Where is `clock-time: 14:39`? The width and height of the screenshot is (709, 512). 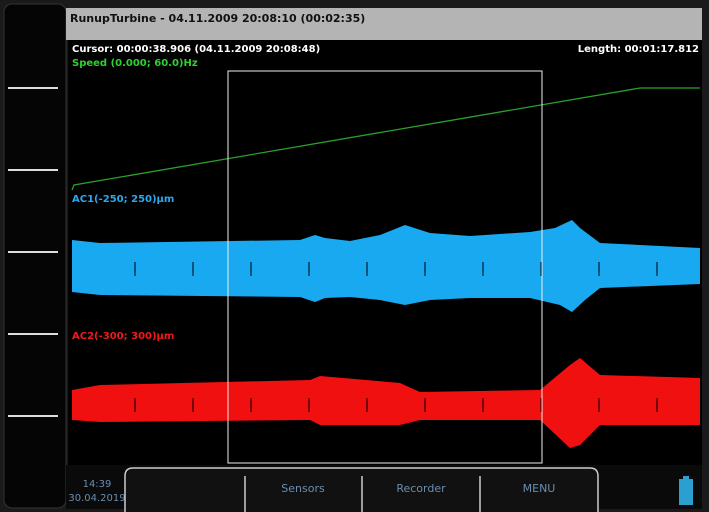
clock-time: 14:39 is located at coordinates (97, 484).